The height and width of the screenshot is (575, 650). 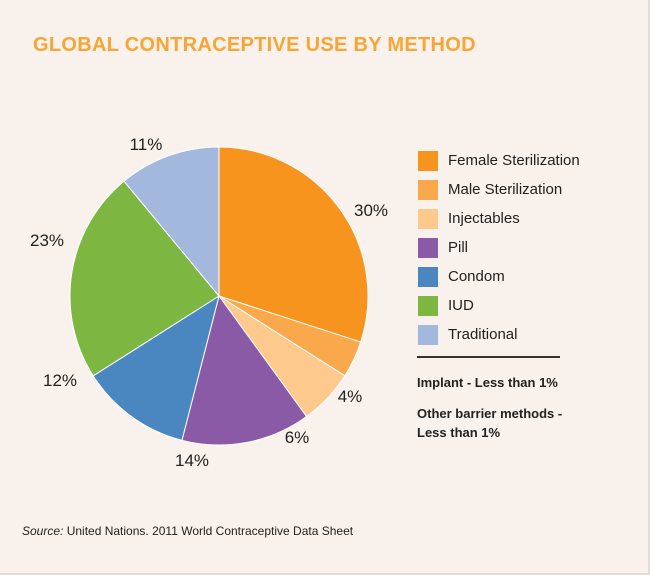 I want to click on slice-label-female-sterilization: 30%, so click(x=371, y=210).